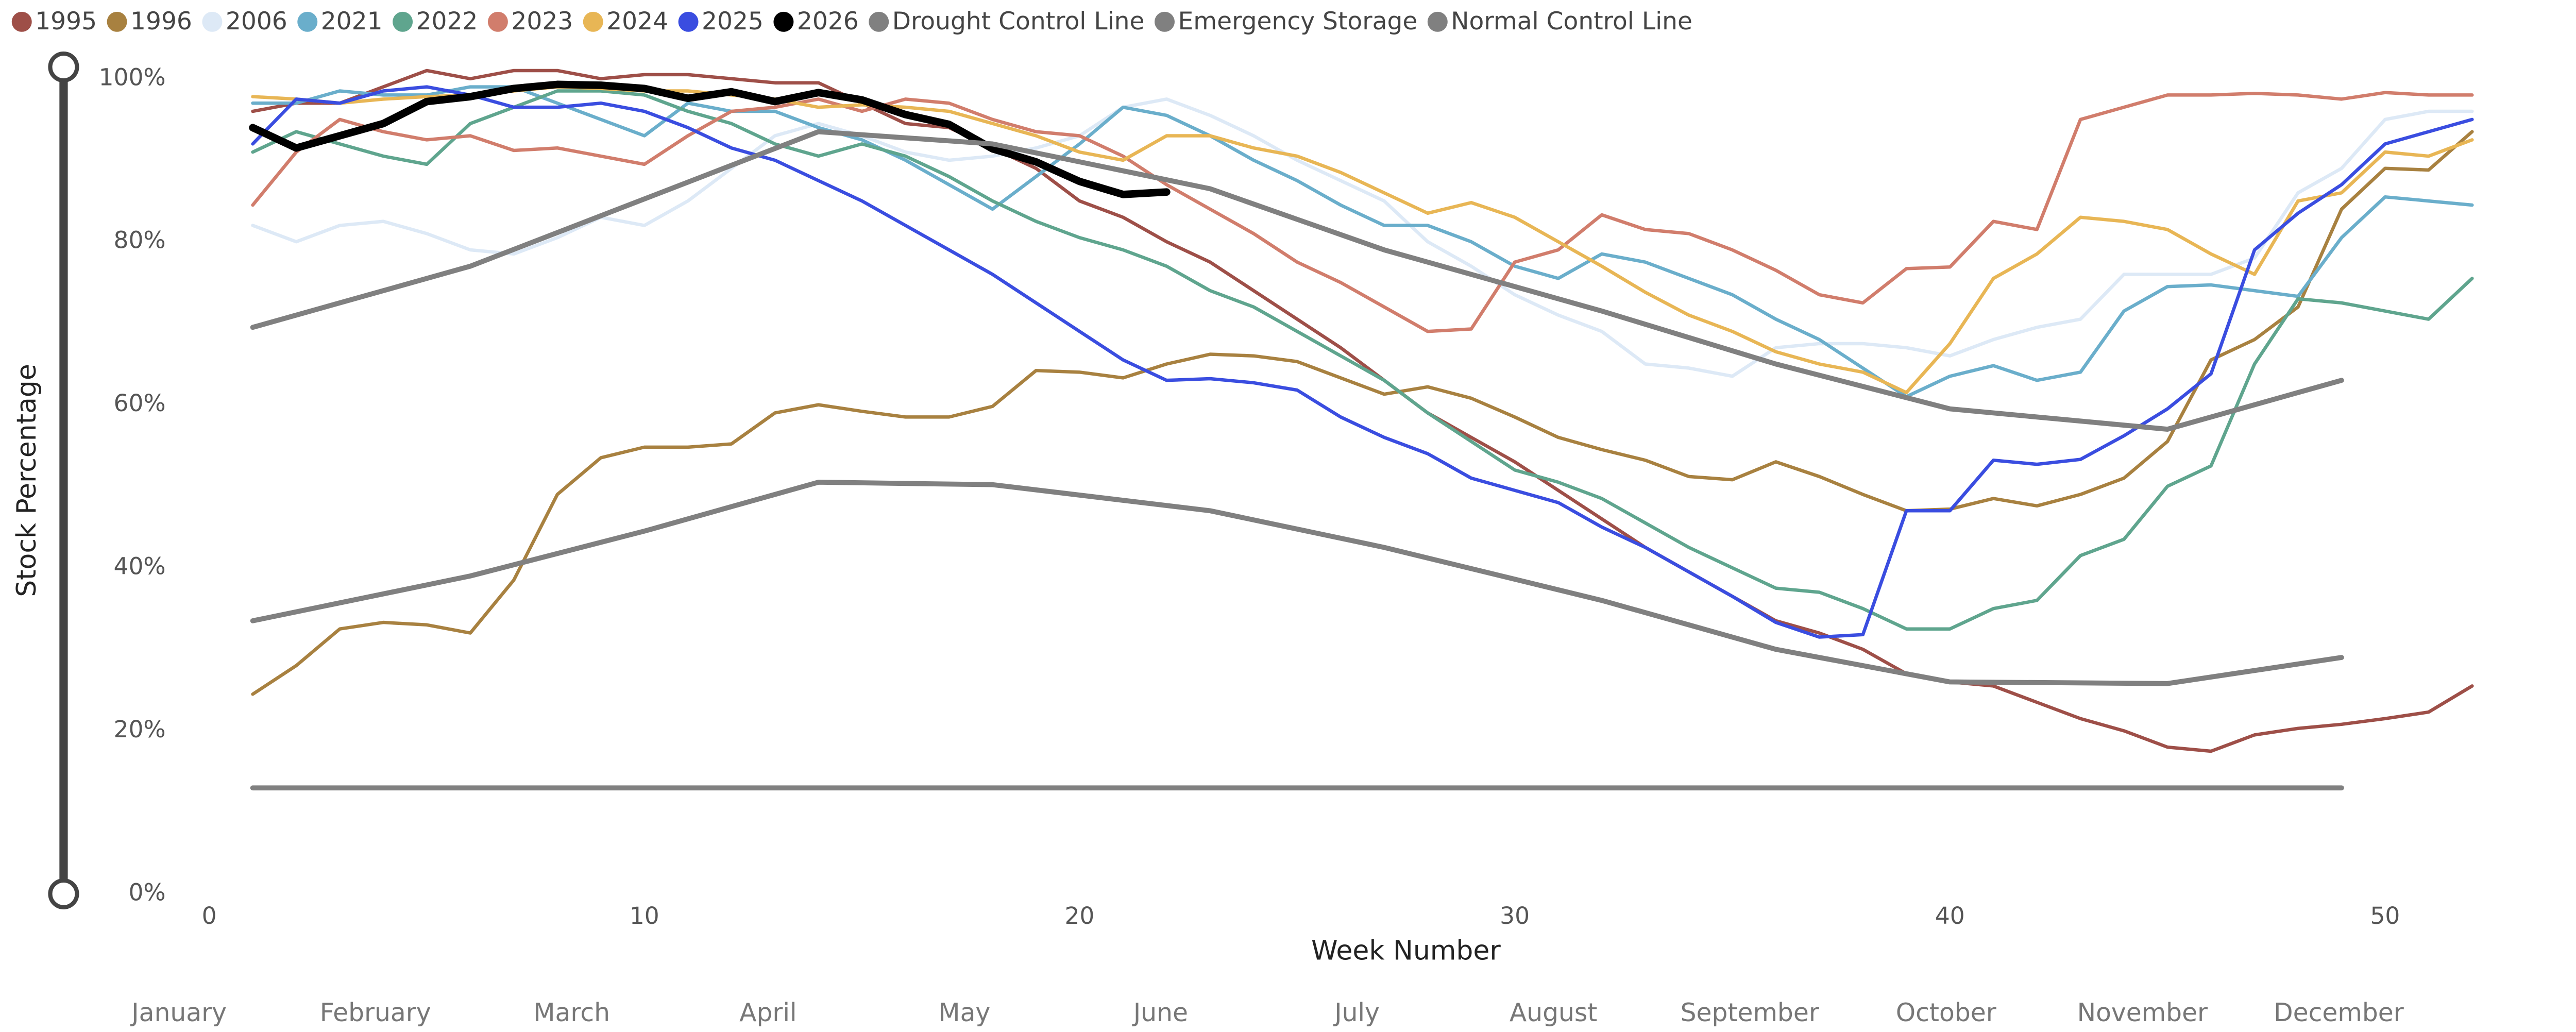 The height and width of the screenshot is (1032, 2576). Describe the element at coordinates (2339, 1013) in the screenshot. I see `month-label: December` at that location.